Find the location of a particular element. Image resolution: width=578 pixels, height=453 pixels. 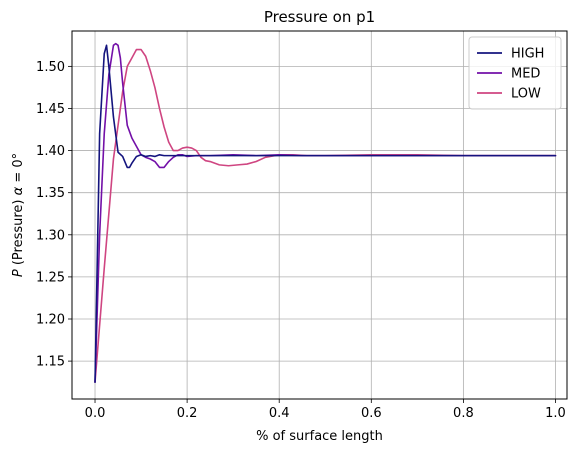

y-axis-title-angle: = 0° is located at coordinates (18, 170).